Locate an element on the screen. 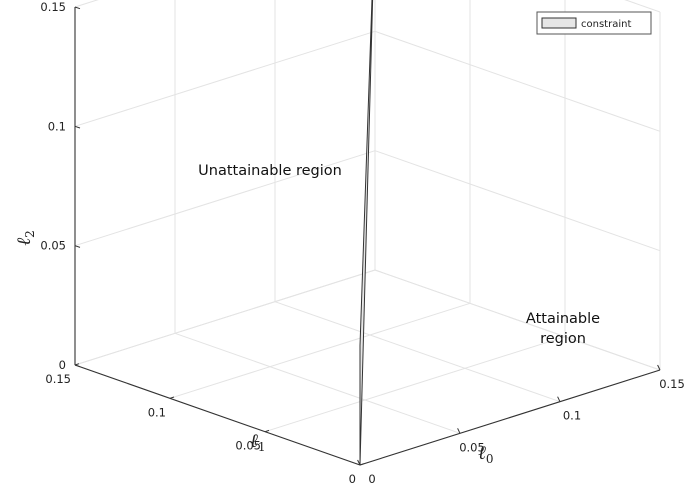 Image resolution: width=698 pixels, height=491 pixels. y-tick-label: 0.1 is located at coordinates (157, 412).